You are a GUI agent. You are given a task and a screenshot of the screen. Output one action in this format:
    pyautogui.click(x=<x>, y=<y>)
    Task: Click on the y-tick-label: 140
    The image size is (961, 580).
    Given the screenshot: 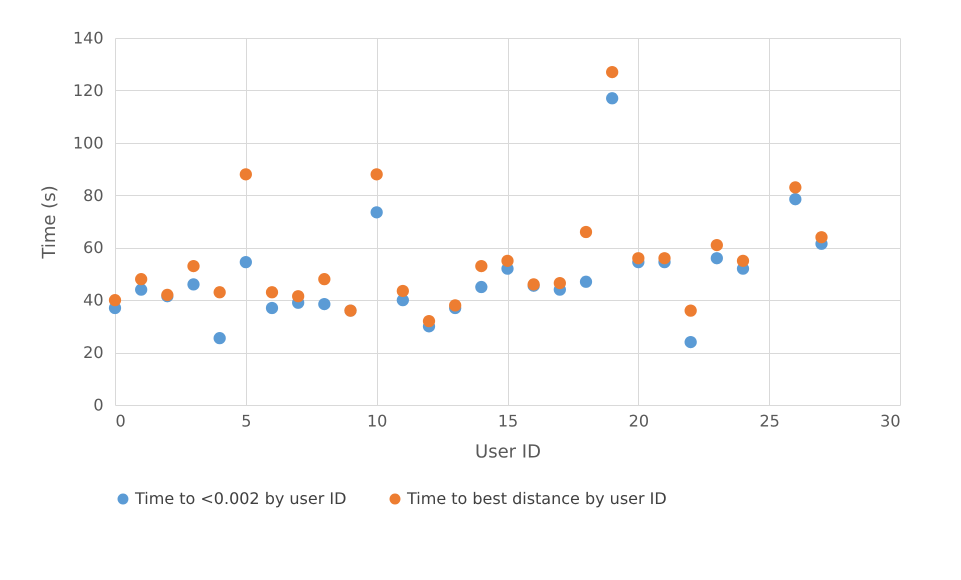 What is the action you would take?
    pyautogui.click(x=88, y=38)
    